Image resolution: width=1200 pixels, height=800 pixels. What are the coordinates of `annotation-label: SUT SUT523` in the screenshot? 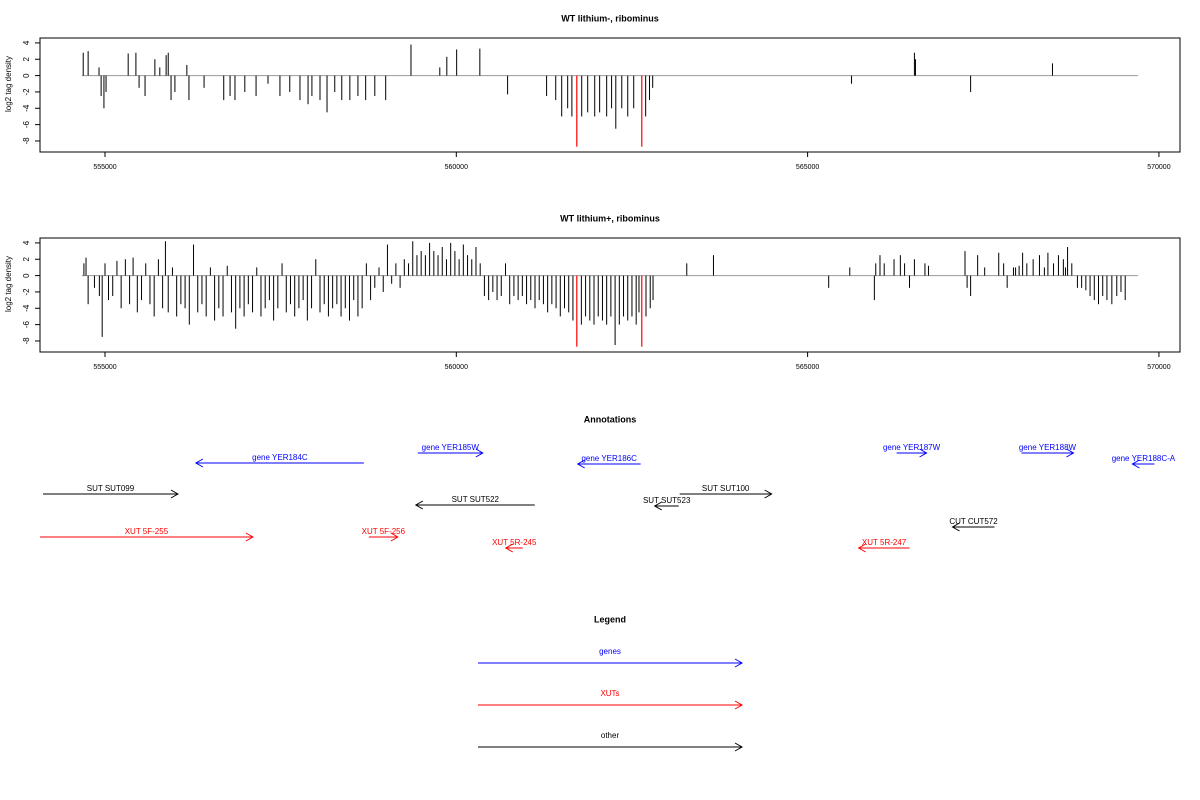 It's located at (667, 500).